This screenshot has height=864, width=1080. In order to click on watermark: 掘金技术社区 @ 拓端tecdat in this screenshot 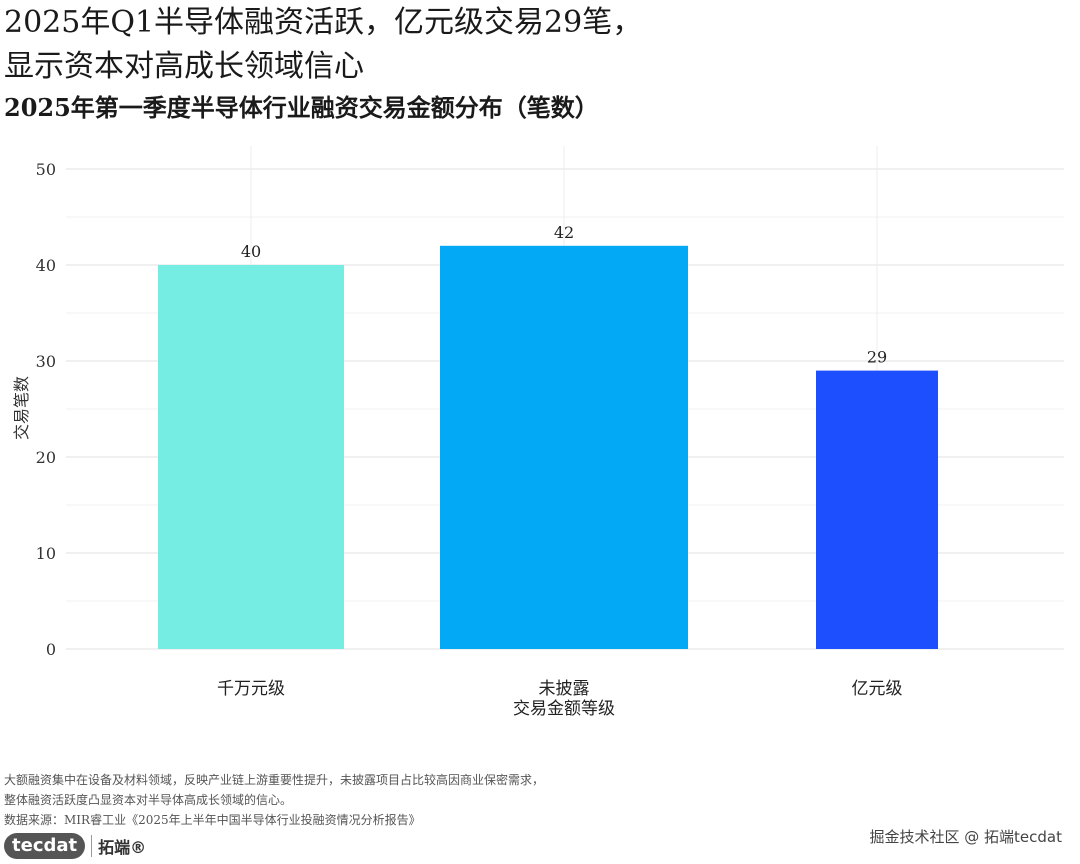, I will do `click(966, 837)`.